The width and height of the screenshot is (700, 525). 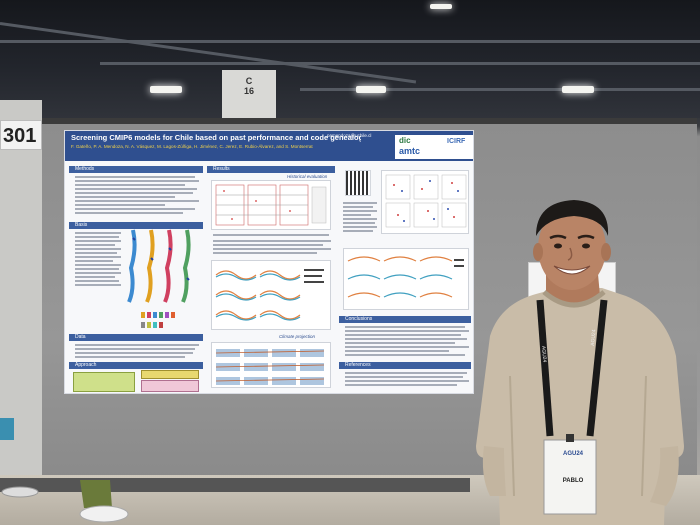 What do you see at coordinates (170, 374) in the screenshot?
I see `approach-box-yellow` at bounding box center [170, 374].